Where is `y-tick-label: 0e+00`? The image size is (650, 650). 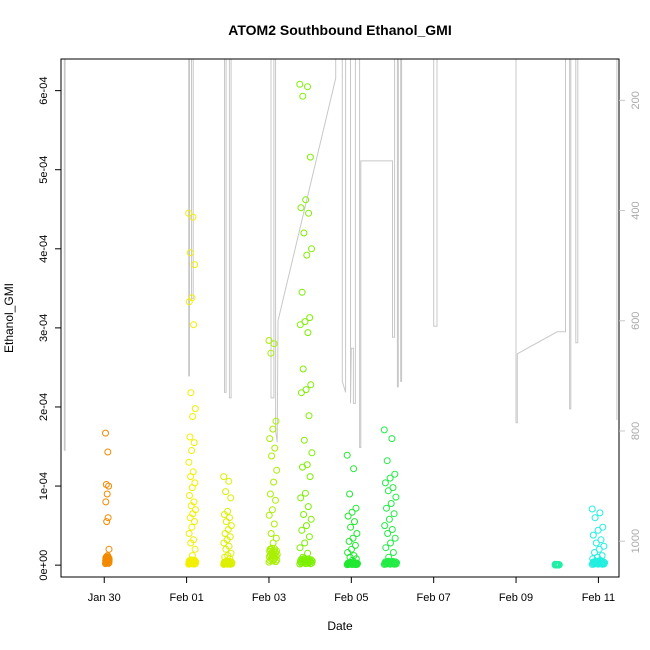 y-tick-label: 0e+00 is located at coordinates (44, 565).